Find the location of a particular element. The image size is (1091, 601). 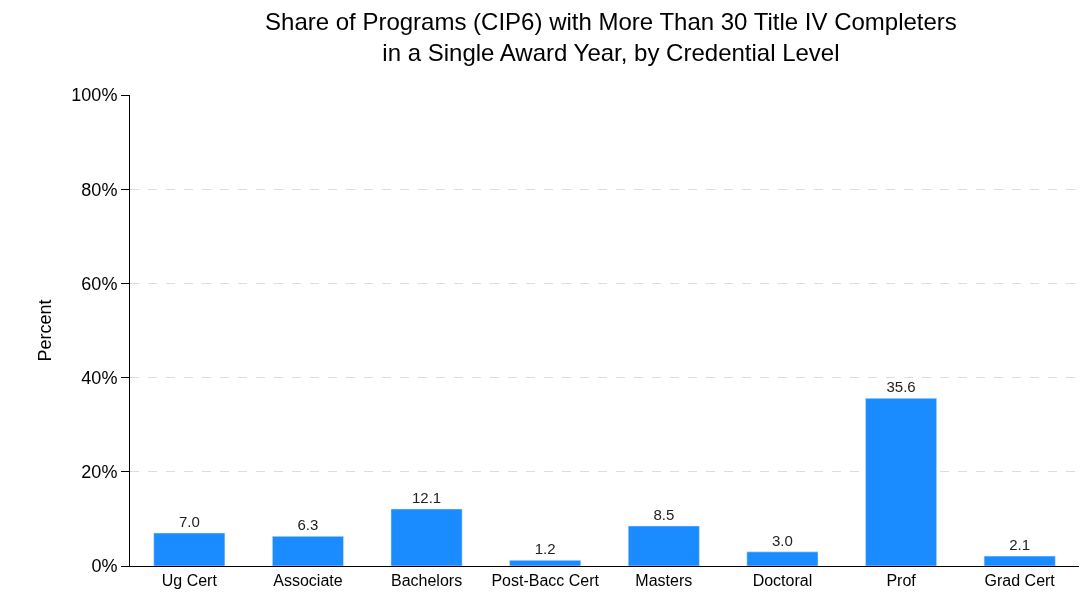

data-label: 1.2 is located at coordinates (545, 549).